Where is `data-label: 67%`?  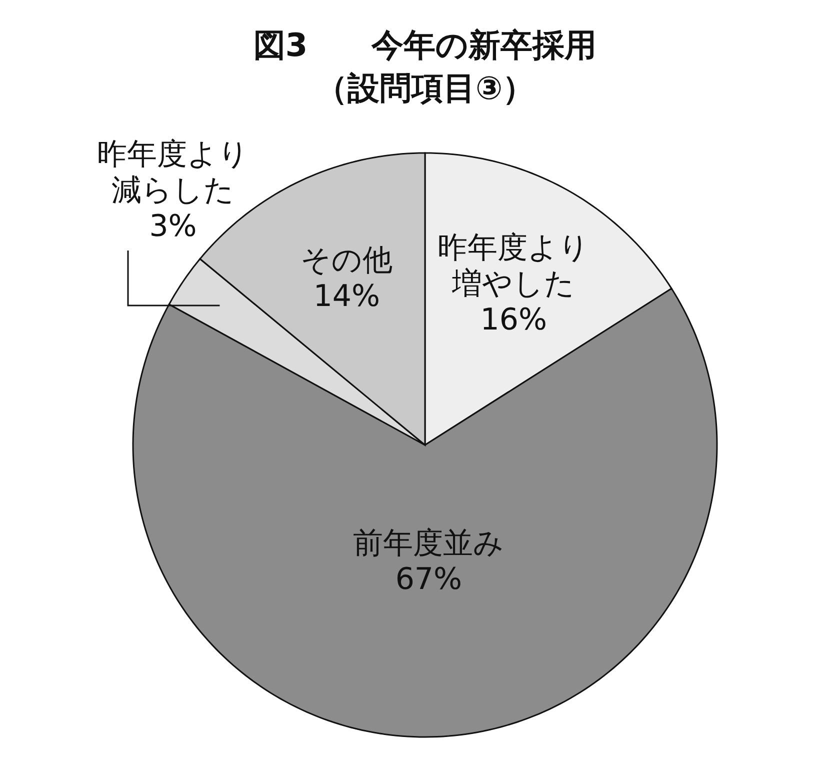
data-label: 67% is located at coordinates (428, 580).